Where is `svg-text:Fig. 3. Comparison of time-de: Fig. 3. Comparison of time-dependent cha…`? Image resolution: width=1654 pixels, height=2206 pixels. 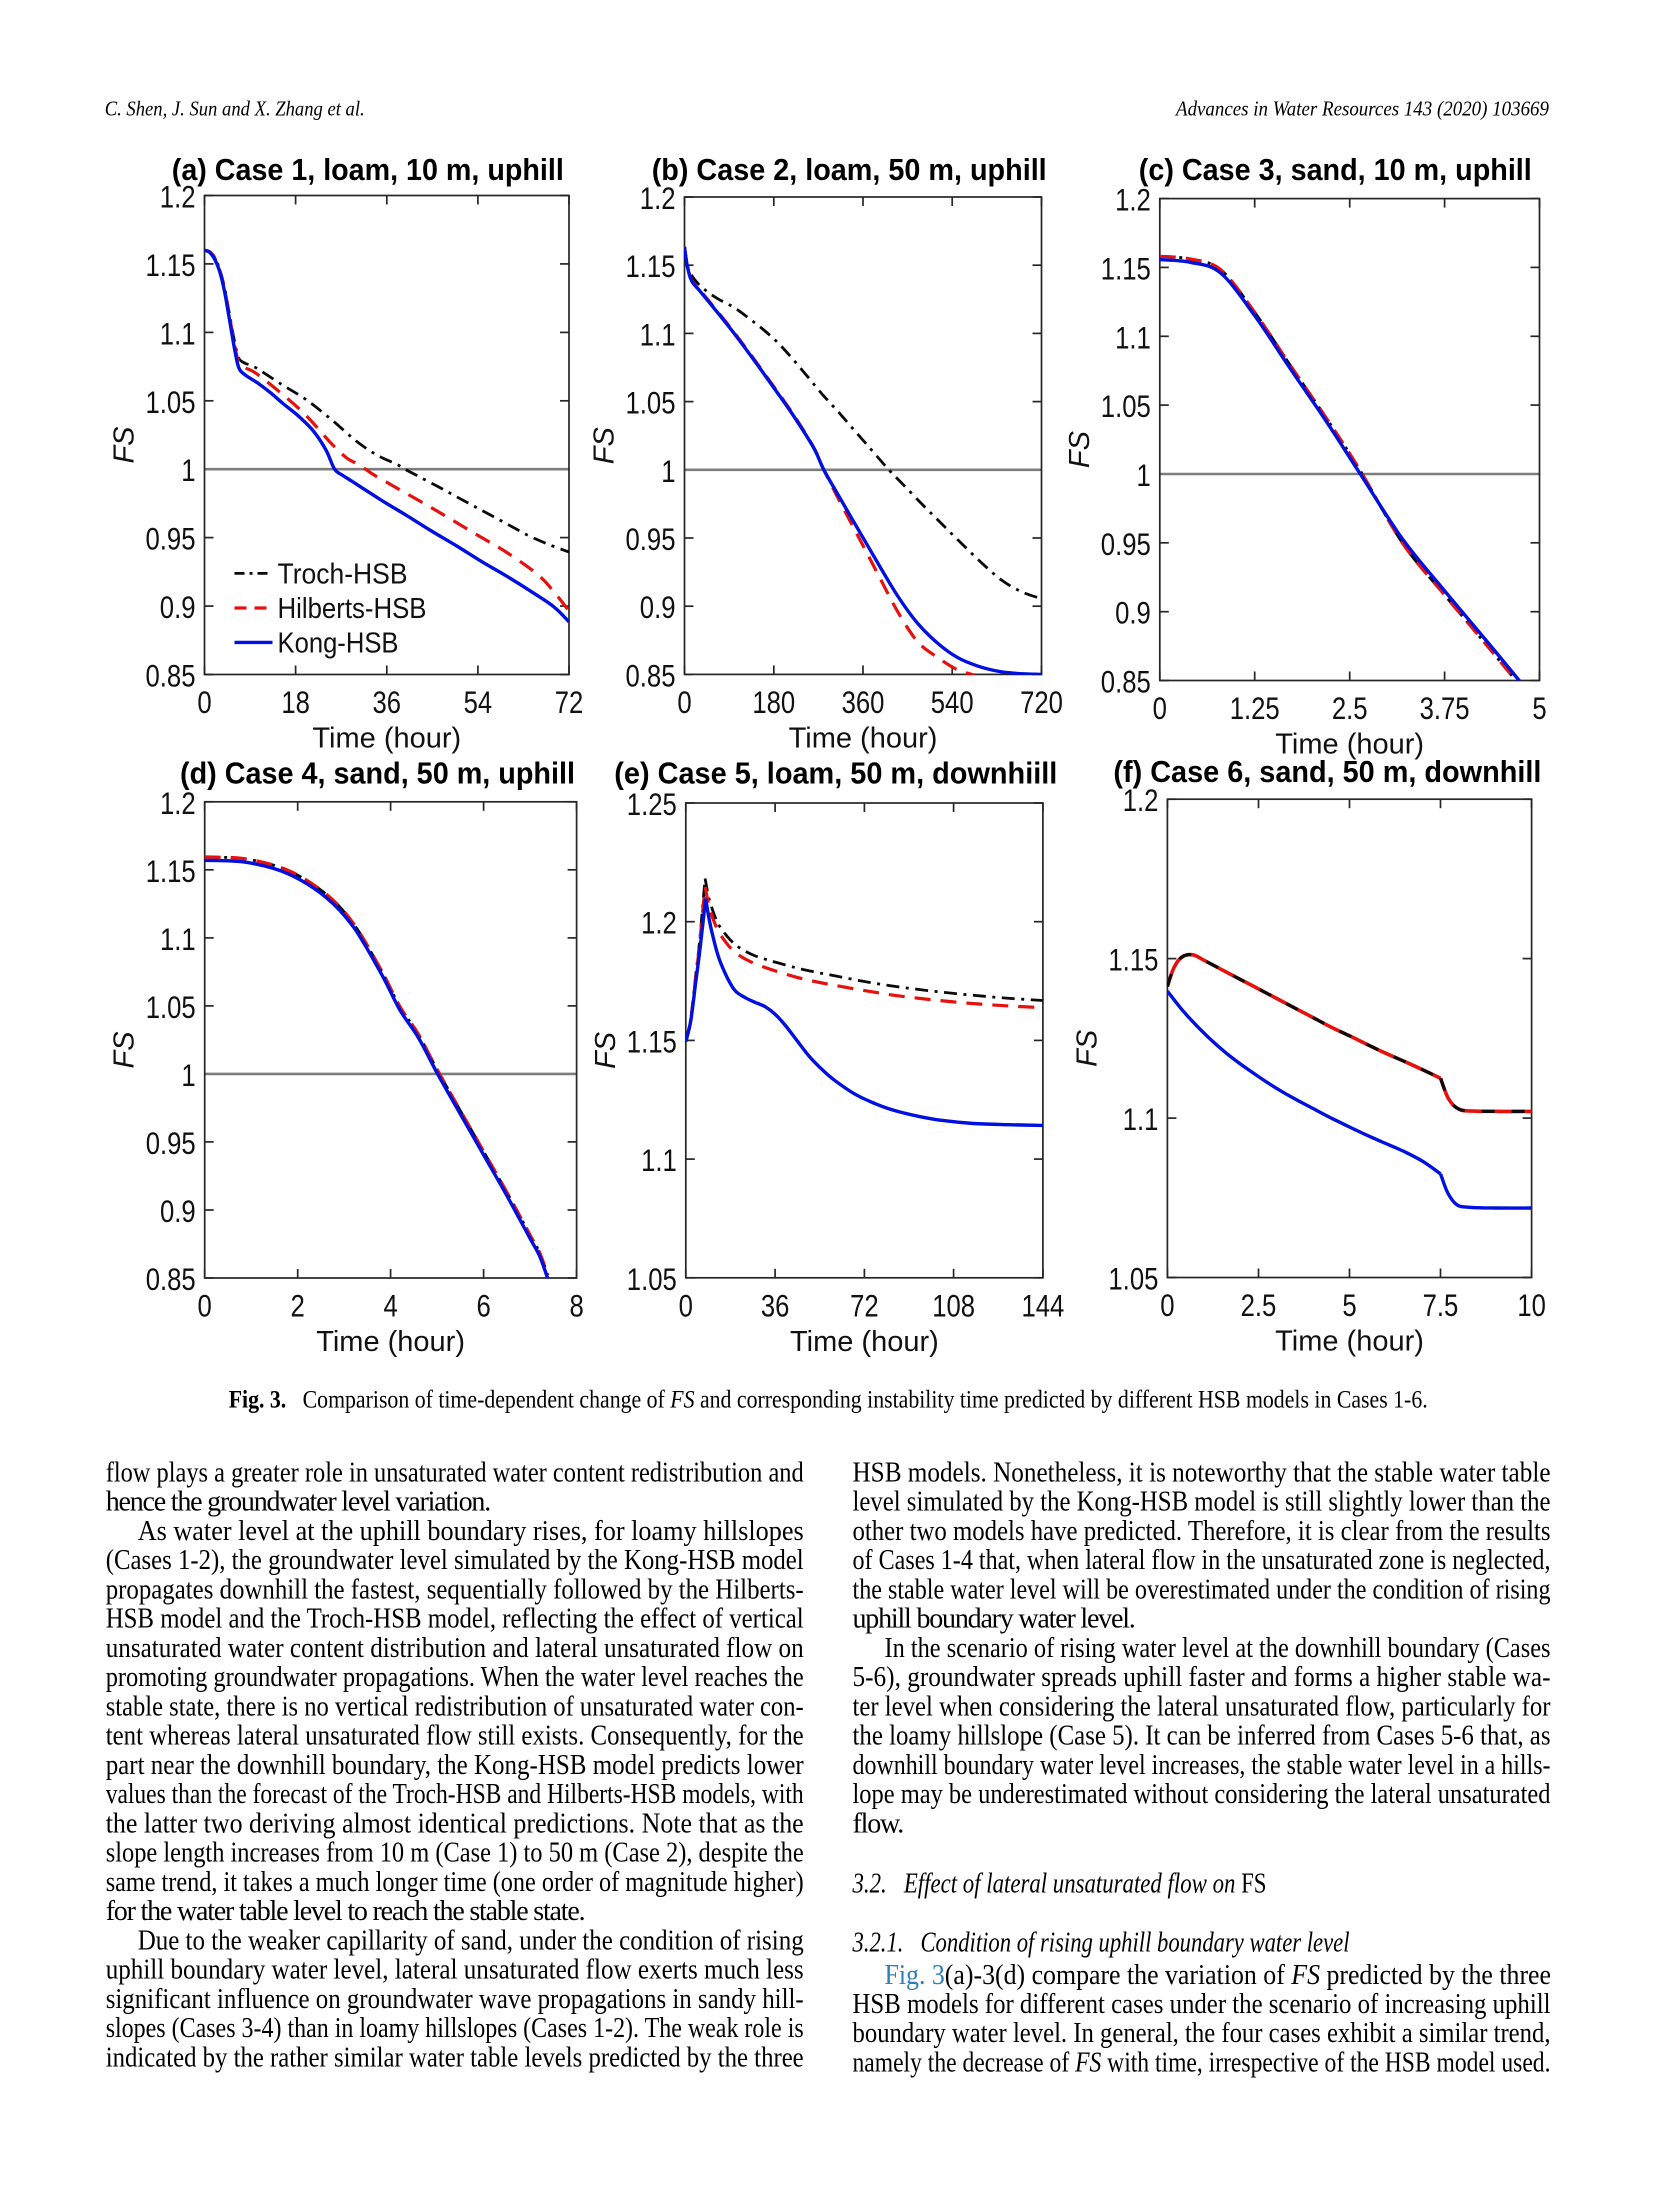 svg-text:Fig. 3. Comparison of time-de: Fig. 3. Comparison of time-dependent cha… is located at coordinates (828, 1399).